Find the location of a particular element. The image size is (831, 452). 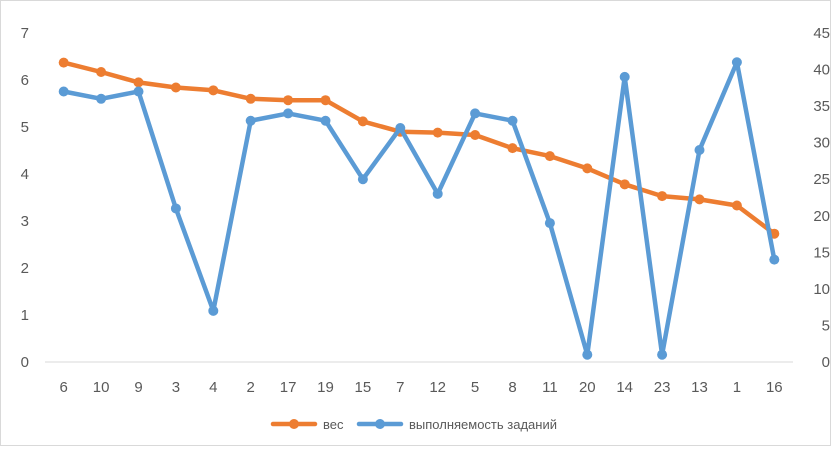

y-right-tick-label: 35 is located at coordinates (821, 106).